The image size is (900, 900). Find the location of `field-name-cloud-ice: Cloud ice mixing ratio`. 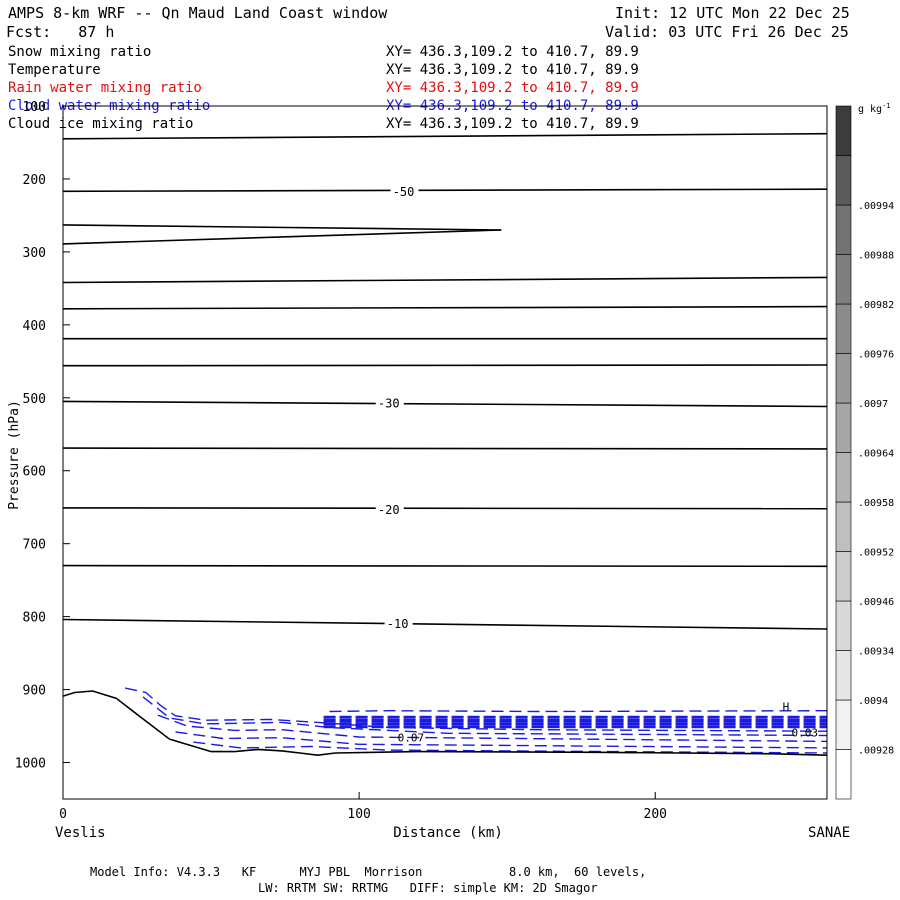

field-name-cloud-ice: Cloud ice mixing ratio is located at coordinates (101, 124).